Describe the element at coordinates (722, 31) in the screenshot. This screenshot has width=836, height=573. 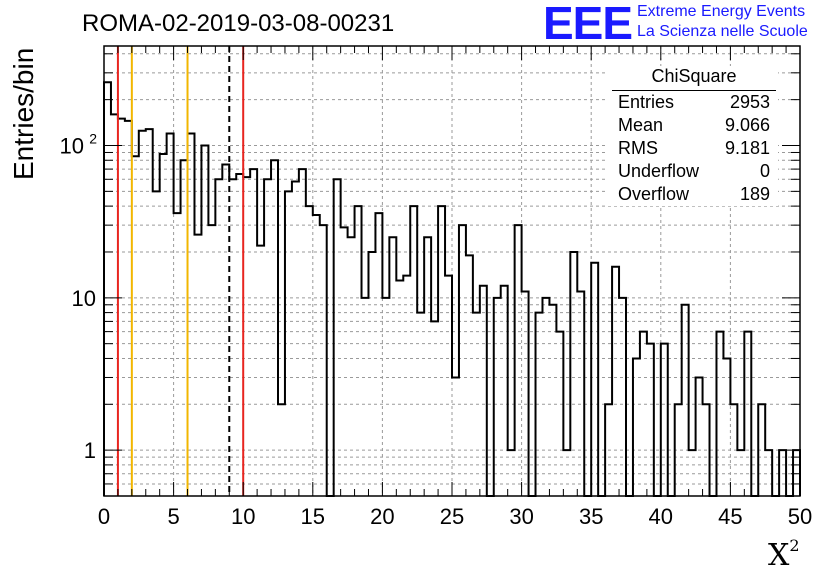
I see `logo-text-line2: La Scienza nelle Scuole` at that location.